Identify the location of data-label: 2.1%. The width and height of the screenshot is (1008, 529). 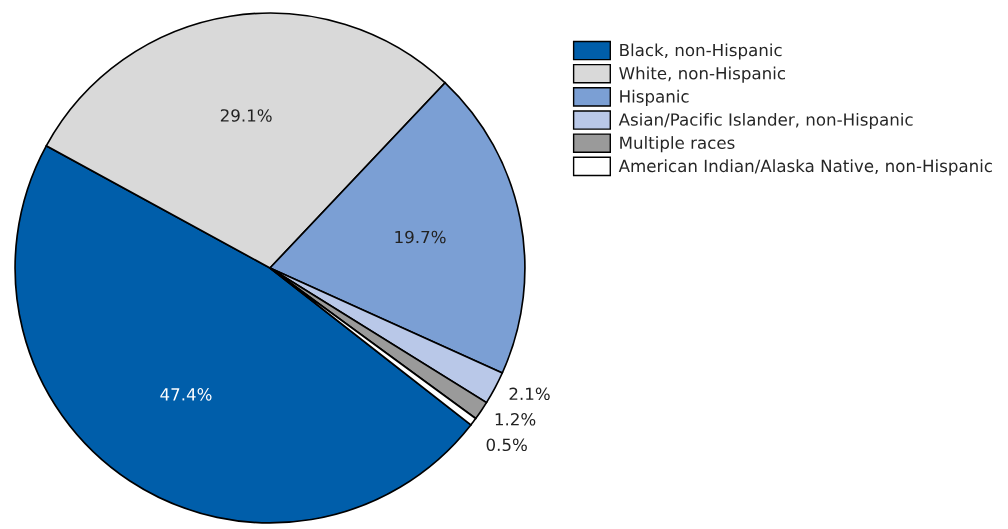
(529, 394).